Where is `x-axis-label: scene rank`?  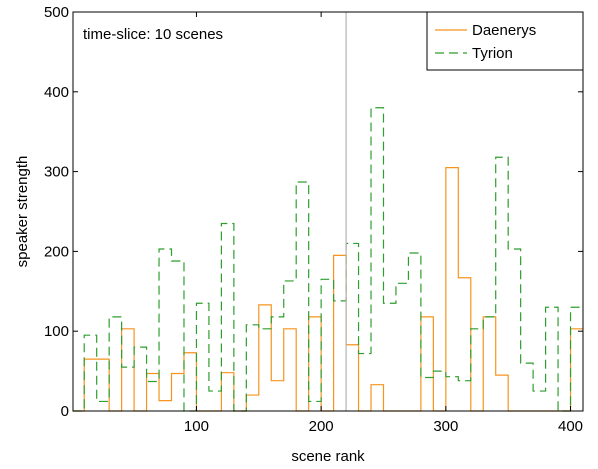
x-axis-label: scene rank is located at coordinates (328, 456).